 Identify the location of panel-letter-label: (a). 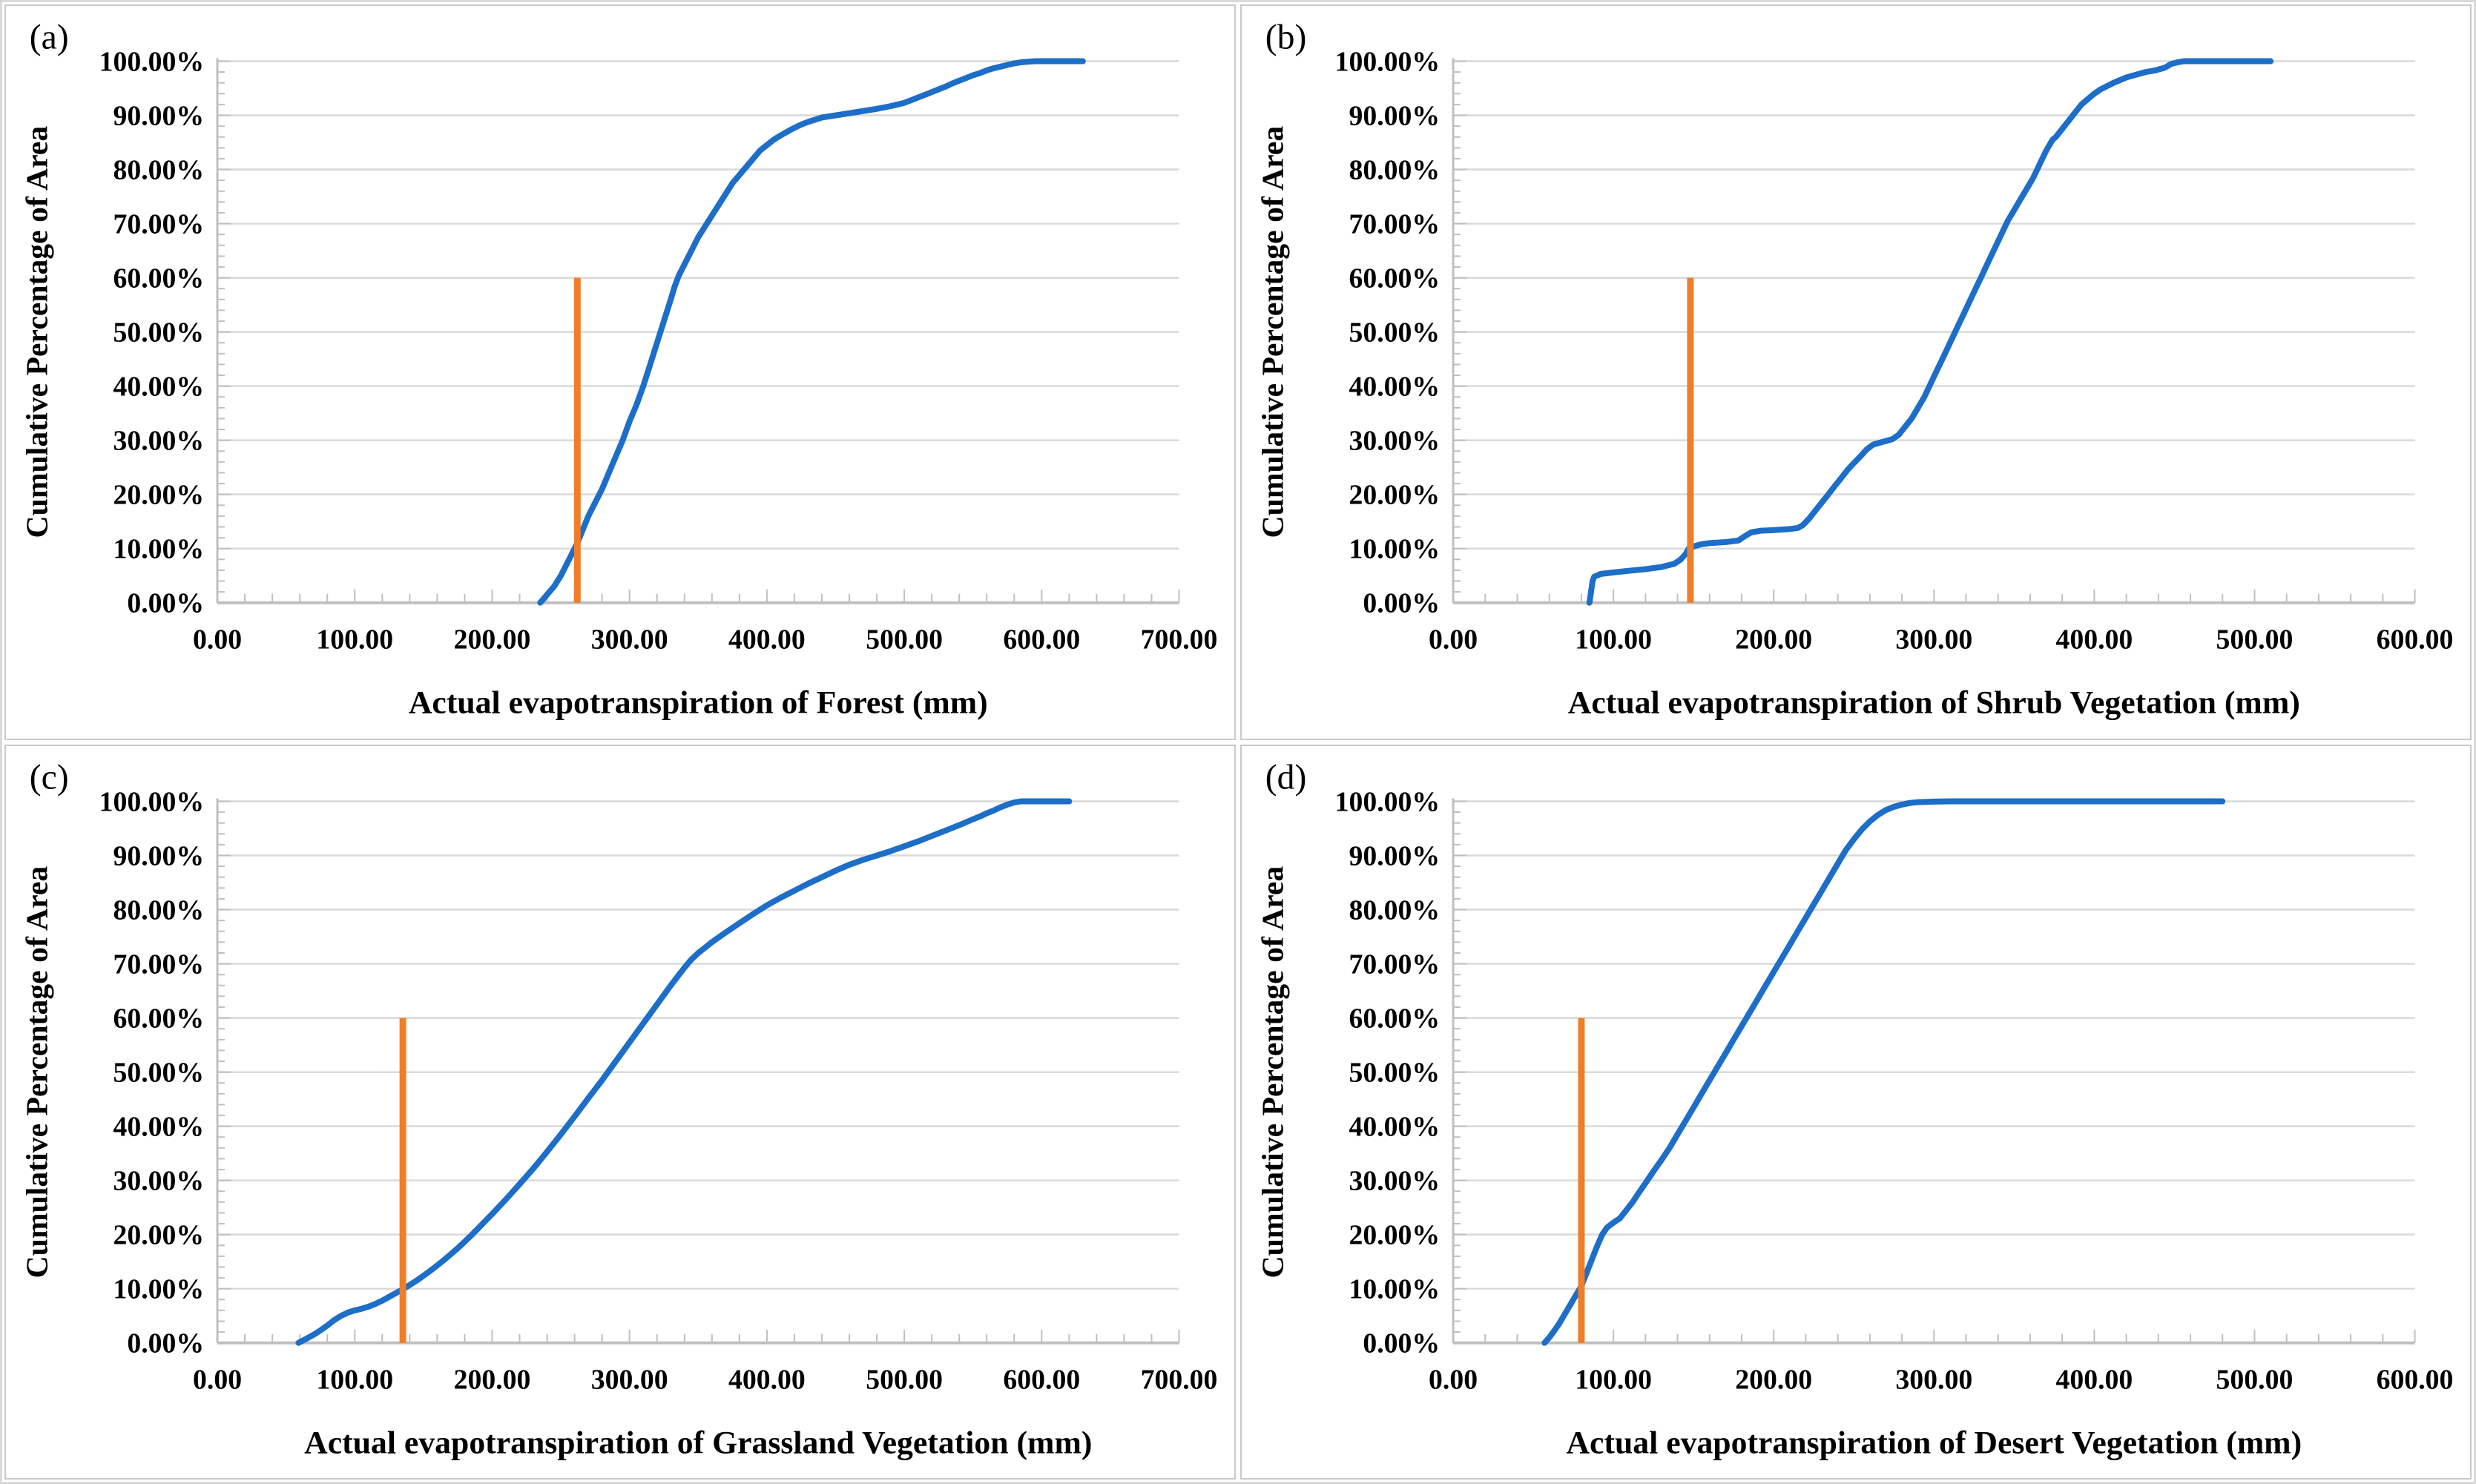
(49, 38).